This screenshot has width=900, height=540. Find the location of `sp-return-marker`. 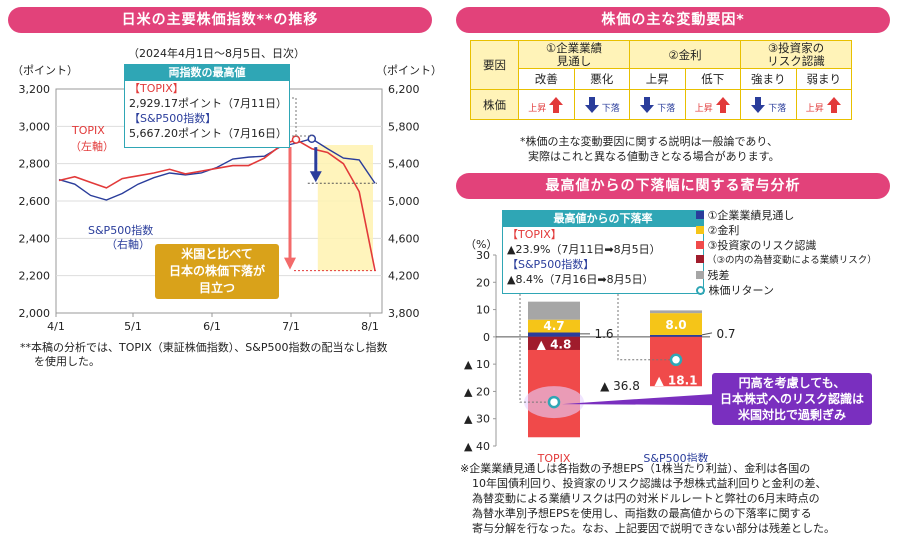

sp-return-marker is located at coordinates (676, 360).